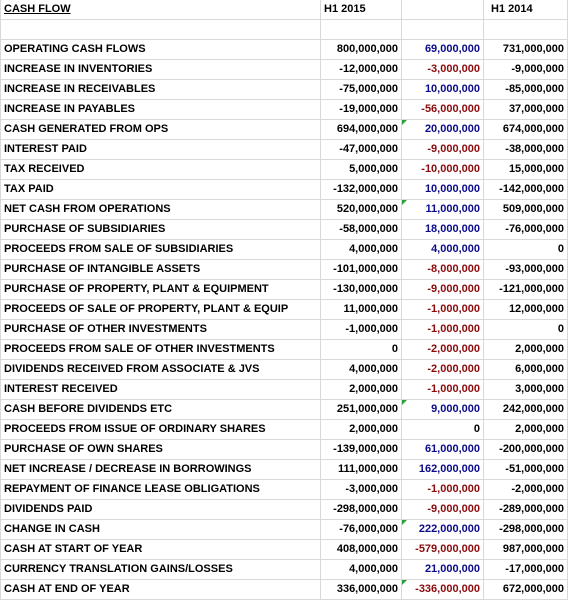 This screenshot has width=569, height=602. Describe the element at coordinates (443, 9) in the screenshot. I see `header-col-difference` at that location.